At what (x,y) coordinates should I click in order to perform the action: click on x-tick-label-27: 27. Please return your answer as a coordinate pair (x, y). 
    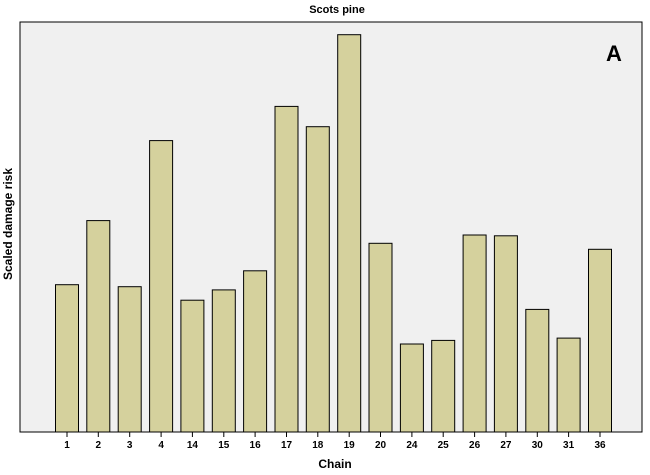
    Looking at the image, I should click on (506, 445).